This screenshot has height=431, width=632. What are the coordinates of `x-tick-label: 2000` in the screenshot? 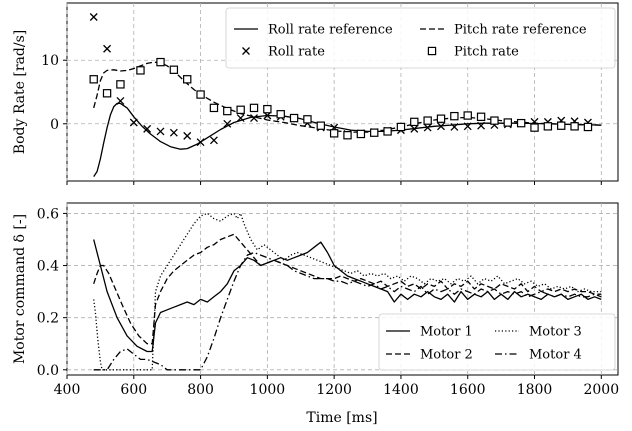 It's located at (601, 390).